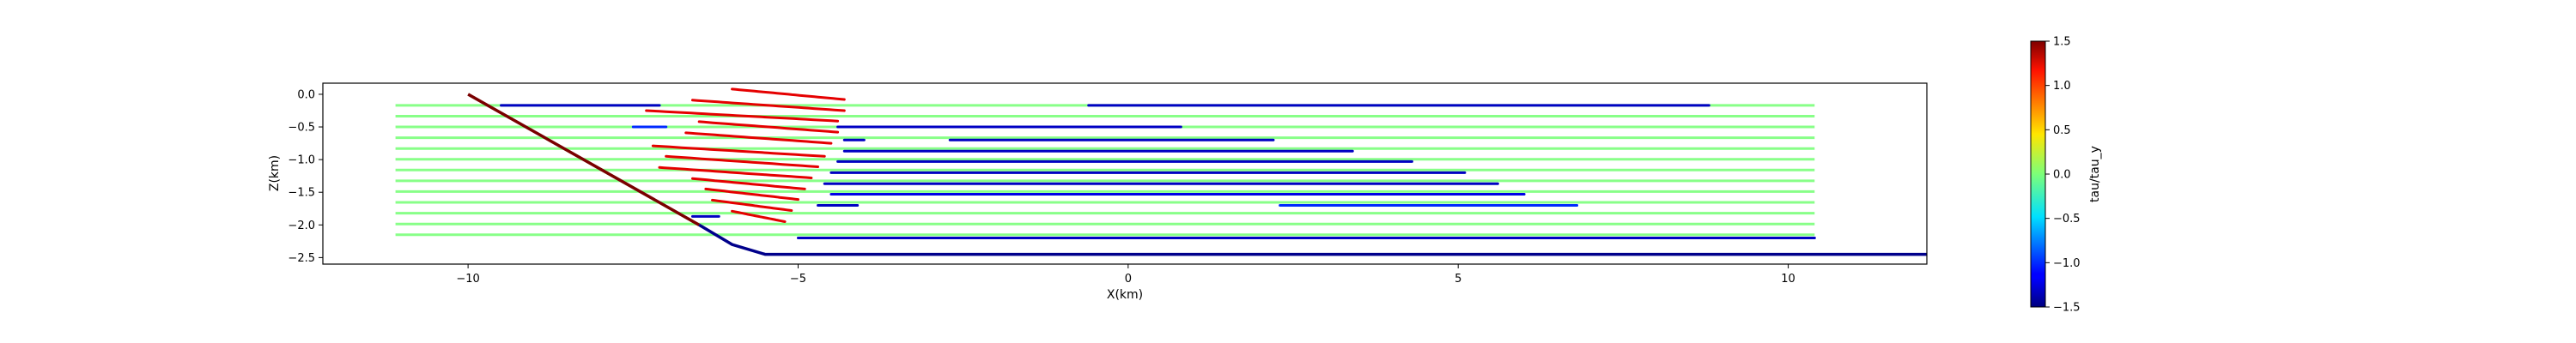  What do you see at coordinates (468, 280) in the screenshot?
I see `x-tick-label: −10` at bounding box center [468, 280].